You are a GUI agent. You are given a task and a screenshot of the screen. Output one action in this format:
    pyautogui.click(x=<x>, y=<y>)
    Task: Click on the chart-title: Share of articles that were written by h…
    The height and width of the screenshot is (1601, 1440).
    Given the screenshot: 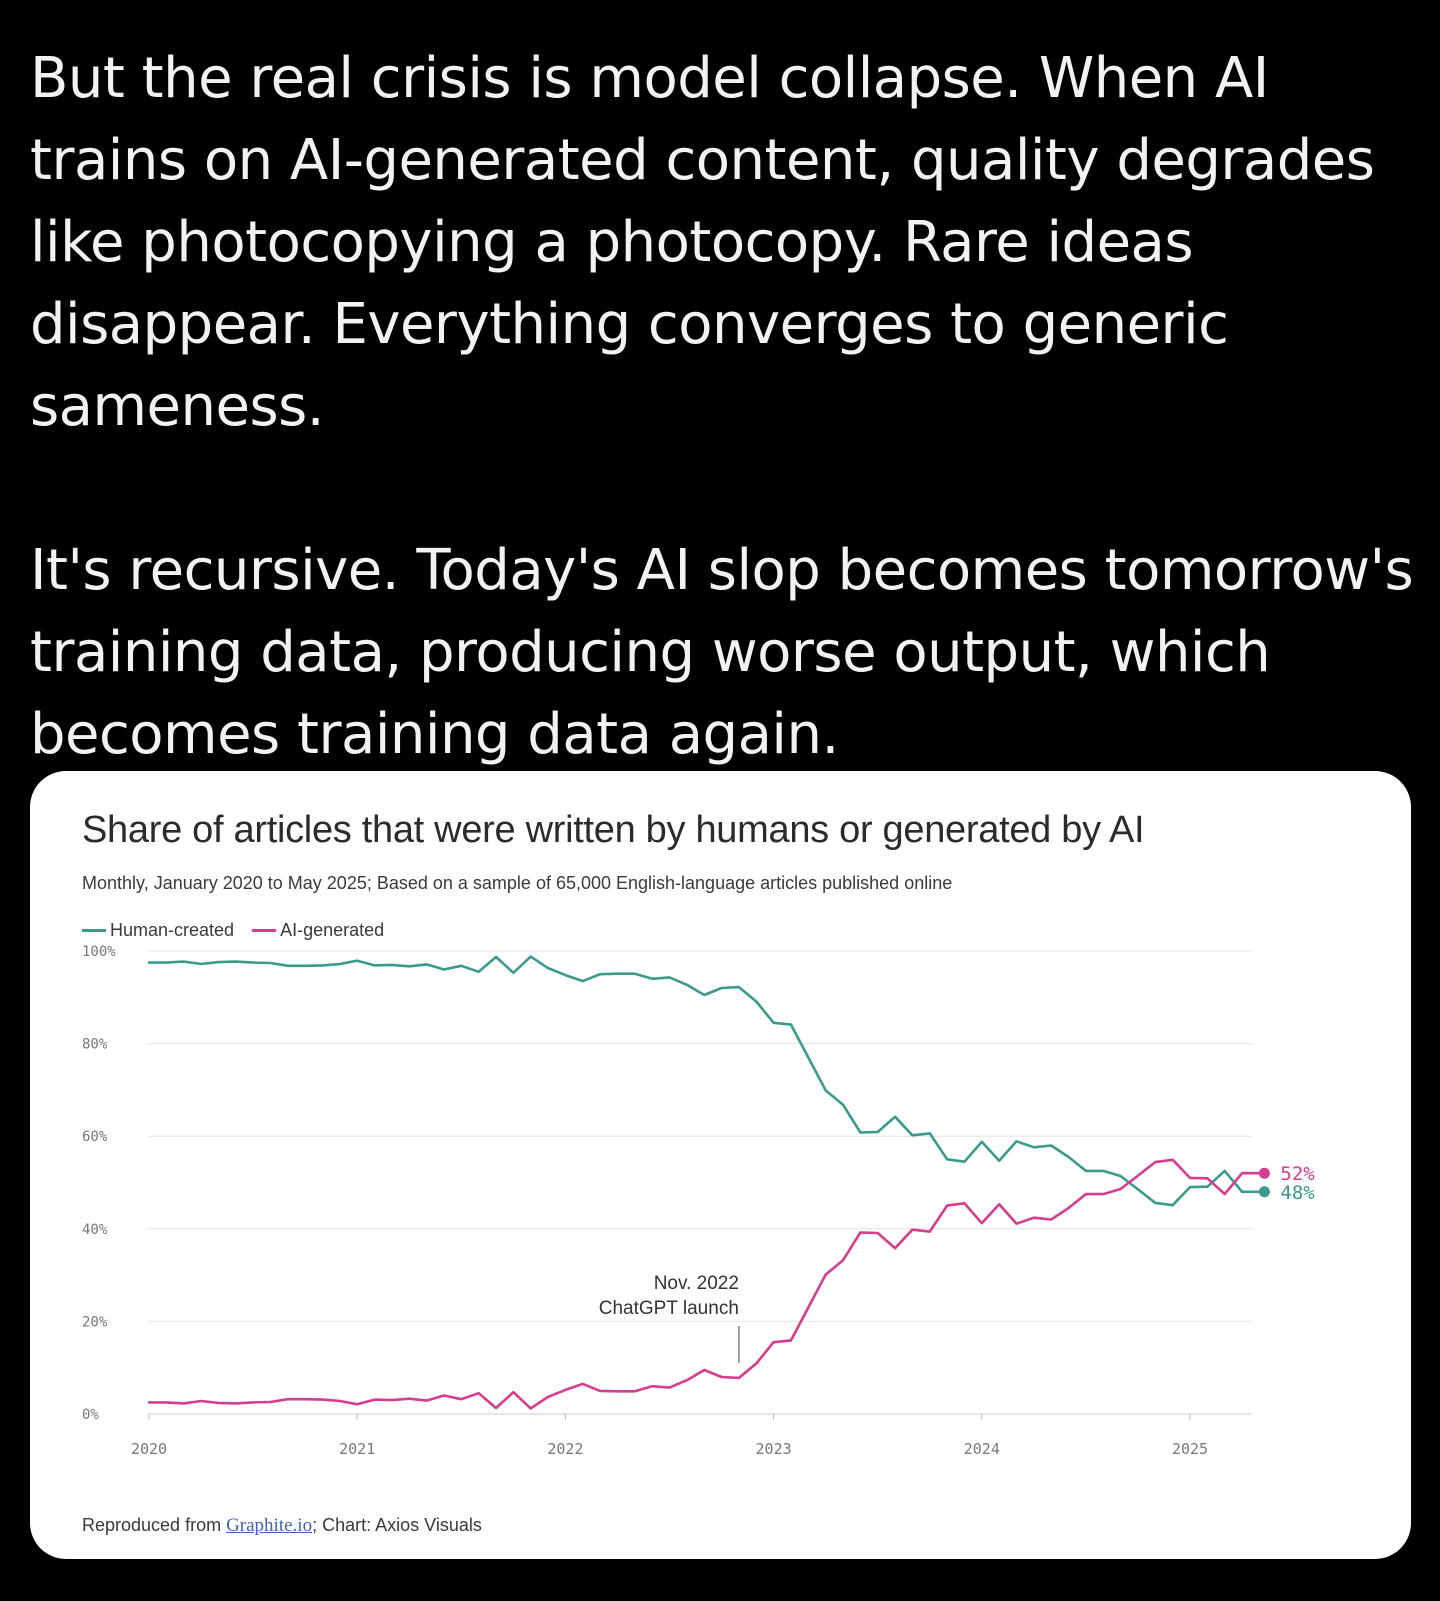 What is the action you would take?
    pyautogui.click(x=613, y=830)
    